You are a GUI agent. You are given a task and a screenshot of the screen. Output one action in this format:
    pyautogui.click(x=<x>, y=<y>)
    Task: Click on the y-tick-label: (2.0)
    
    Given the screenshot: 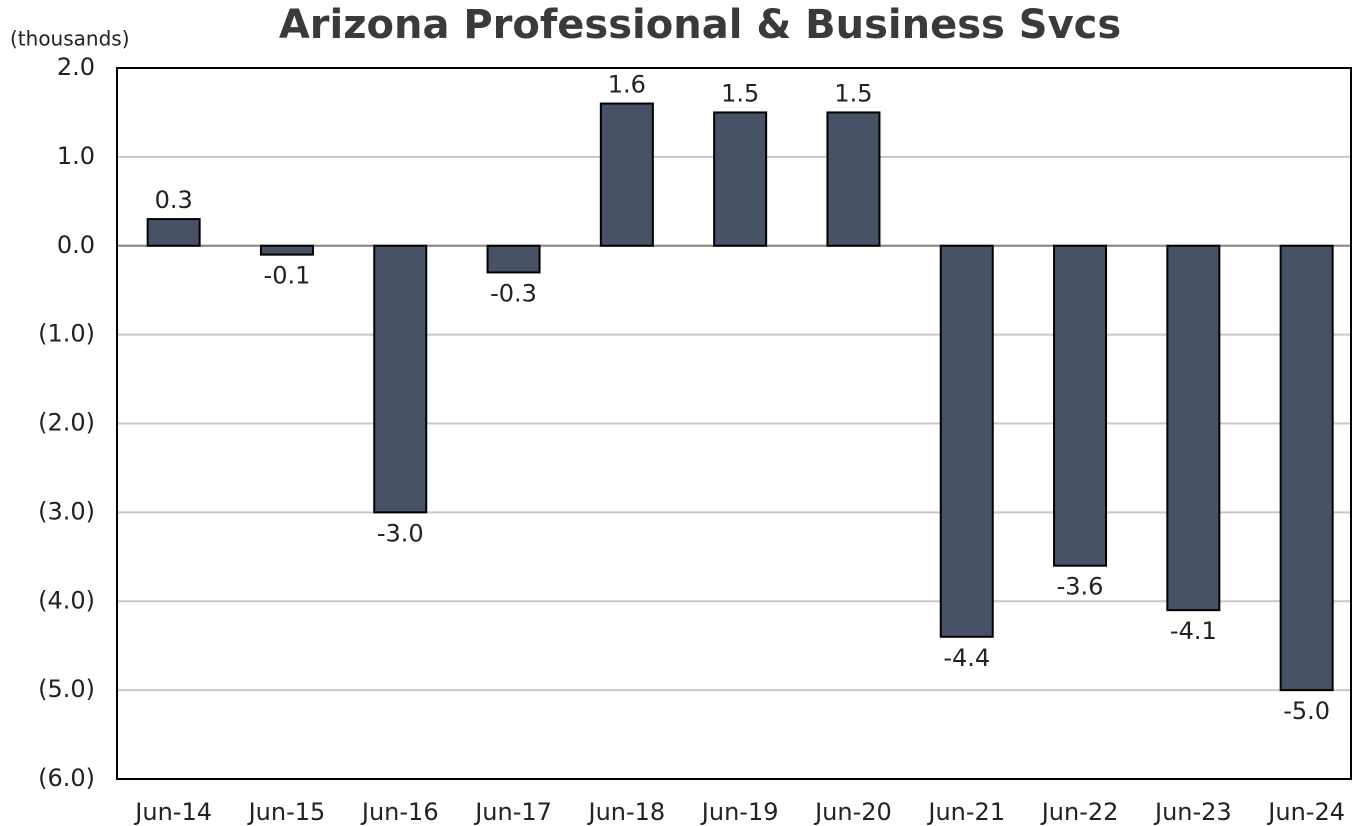 What is the action you would take?
    pyautogui.click(x=66, y=423)
    